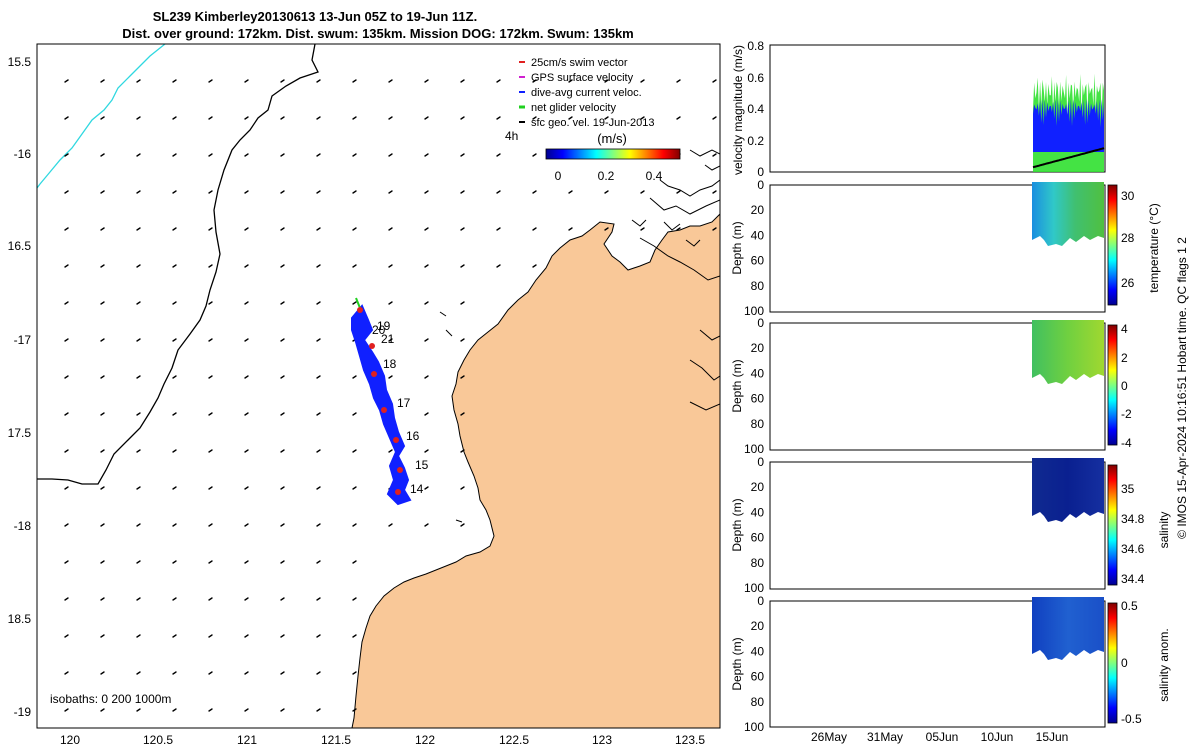 The width and height of the screenshot is (1200, 755). Describe the element at coordinates (586, 93) in the screenshot. I see `legend-label: dive-avg current veloc.` at that location.